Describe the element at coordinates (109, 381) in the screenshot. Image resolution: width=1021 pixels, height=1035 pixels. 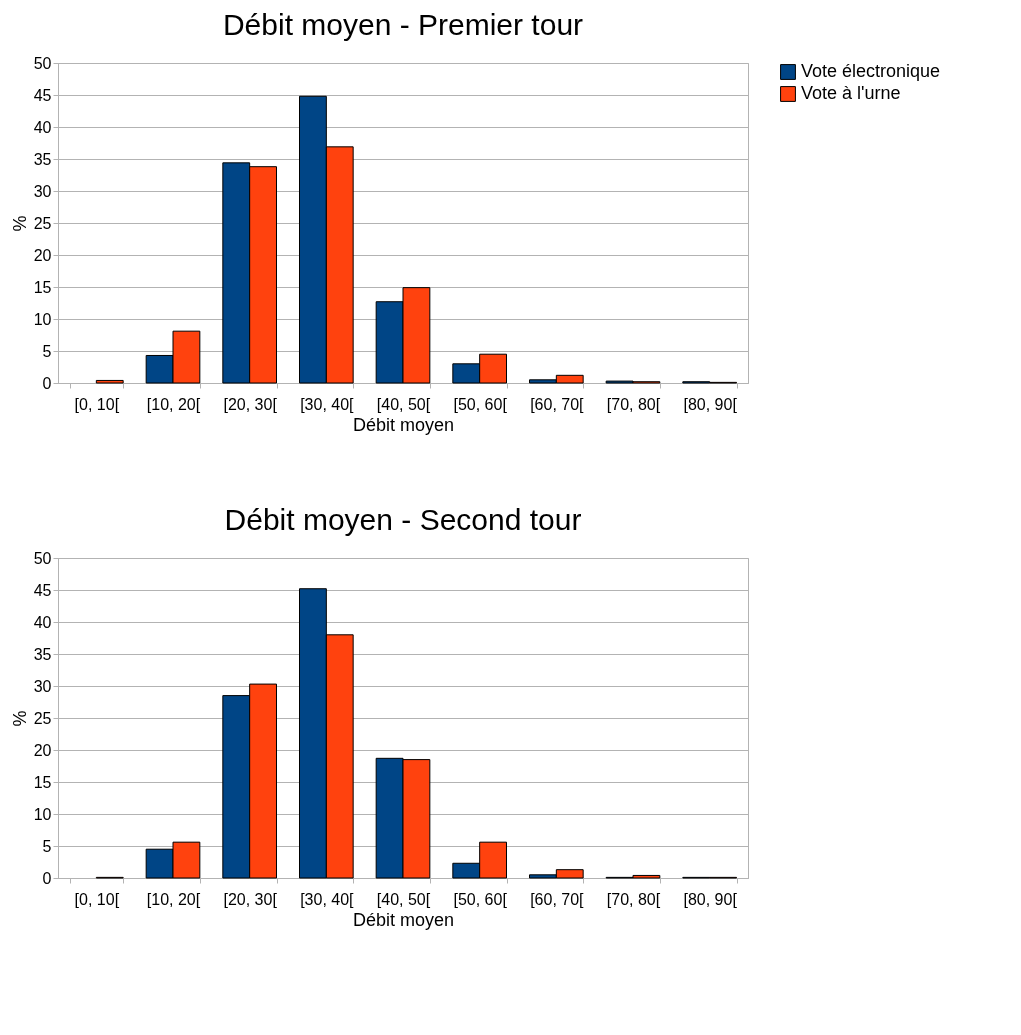
I see `bar` at that location.